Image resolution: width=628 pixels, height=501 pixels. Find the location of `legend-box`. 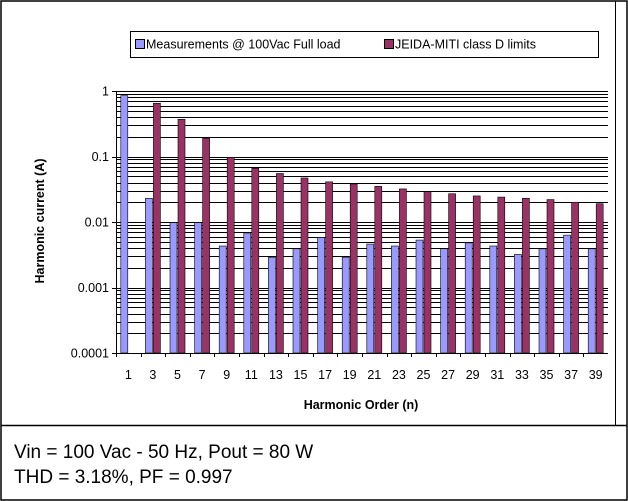

legend-box is located at coordinates (364, 44).